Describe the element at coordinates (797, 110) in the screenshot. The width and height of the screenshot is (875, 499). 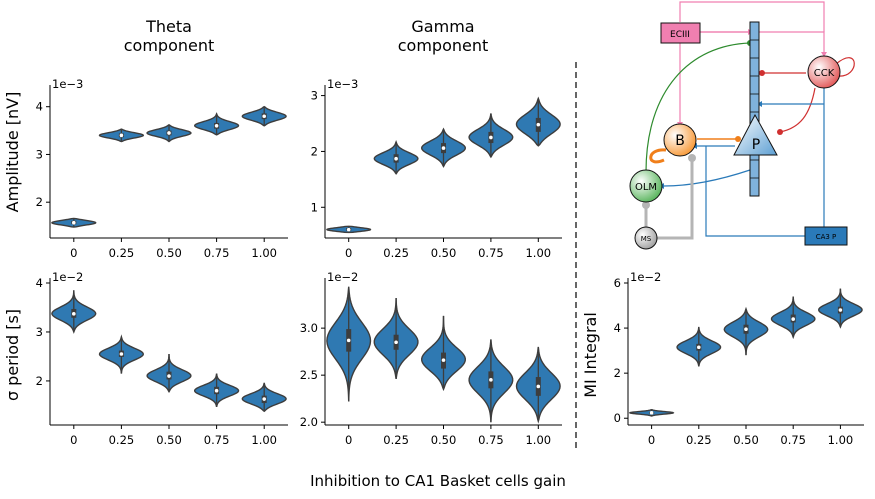
I see `cck-to-pyramidal-soma-edge` at that location.